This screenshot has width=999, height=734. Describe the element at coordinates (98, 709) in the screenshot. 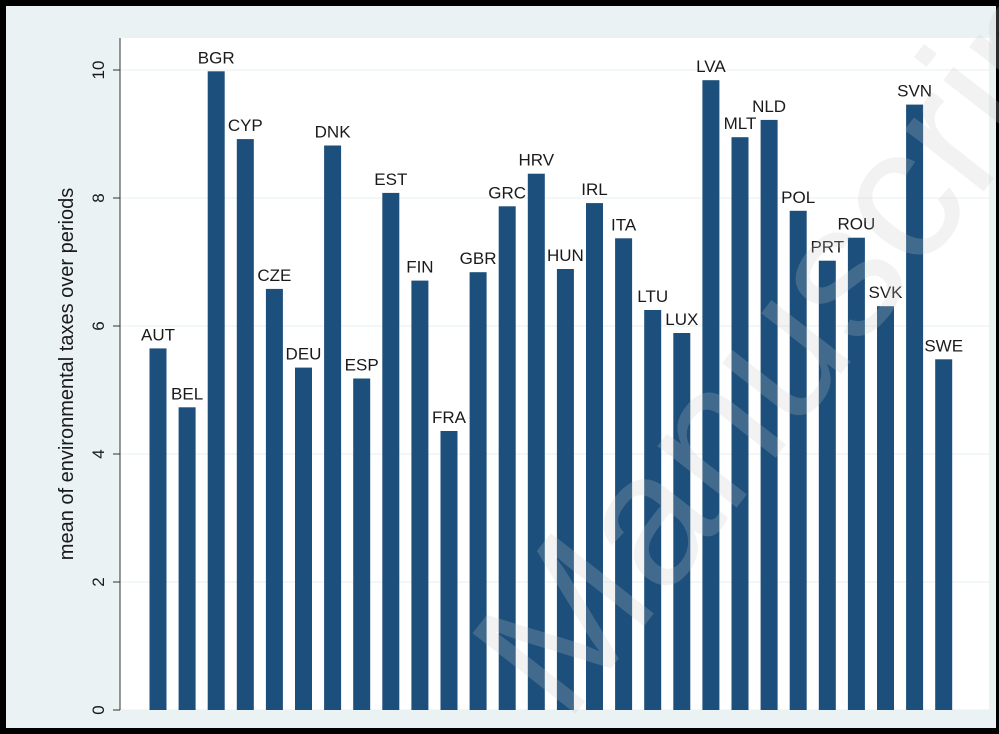

I see `y-tick-label: 0` at that location.